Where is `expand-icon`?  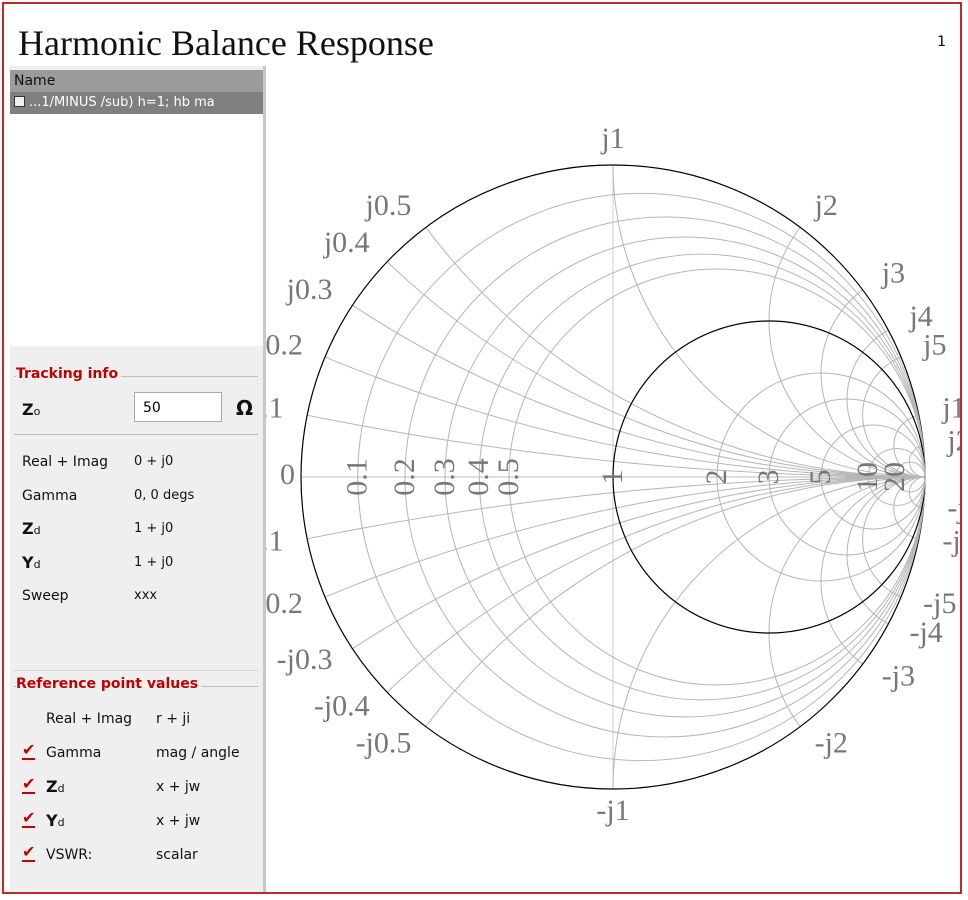 expand-icon is located at coordinates (19, 101).